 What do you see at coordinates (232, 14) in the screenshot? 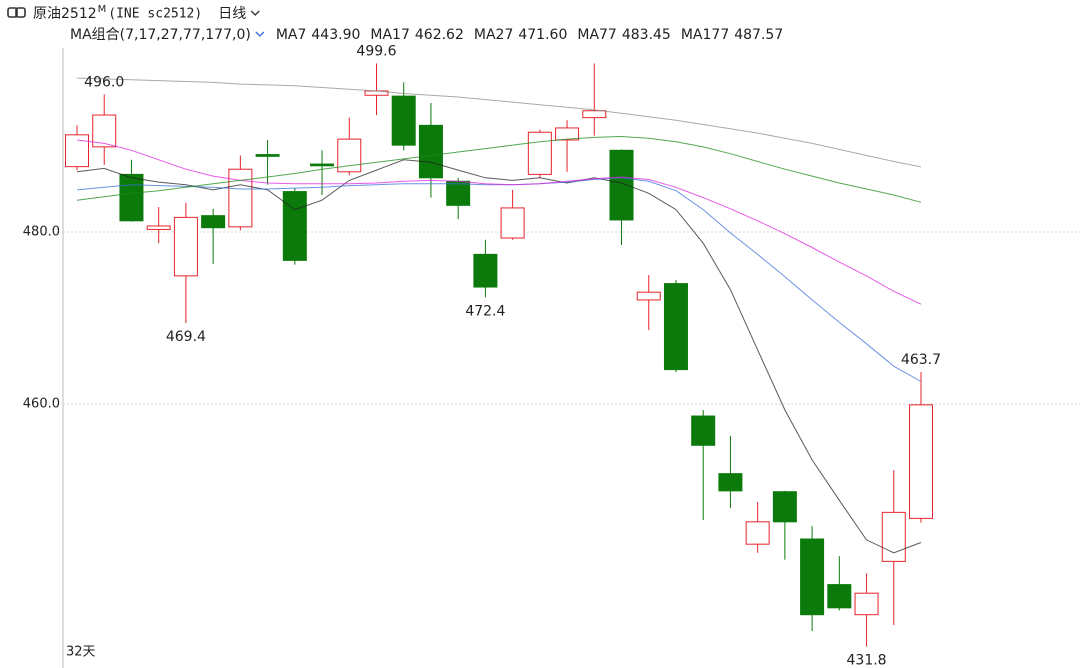
I see `period-selector: 日线` at bounding box center [232, 14].